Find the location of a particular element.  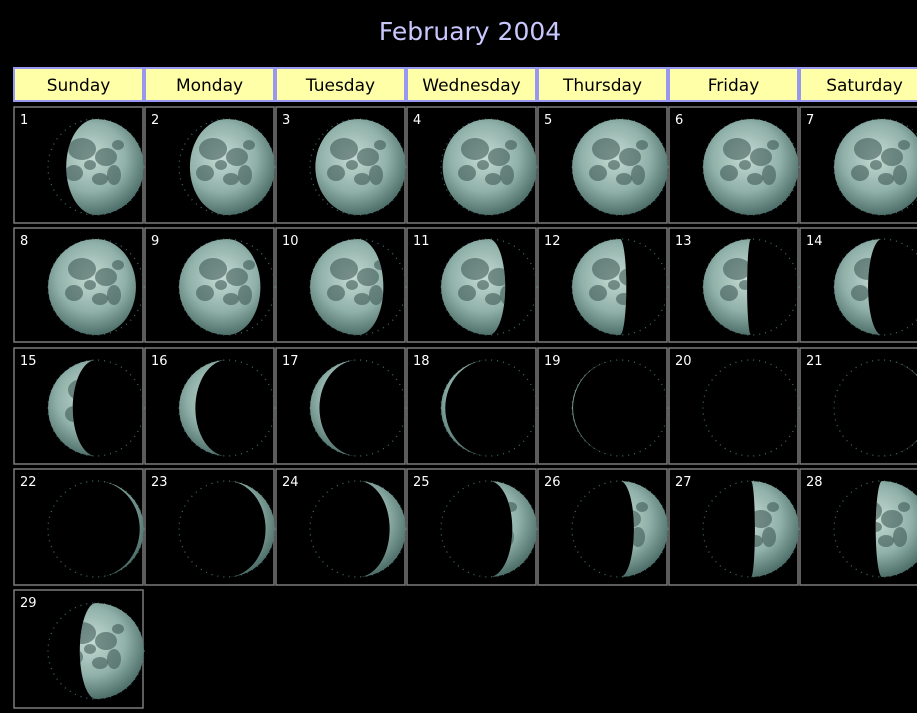

day-number: 5 is located at coordinates (548, 120).